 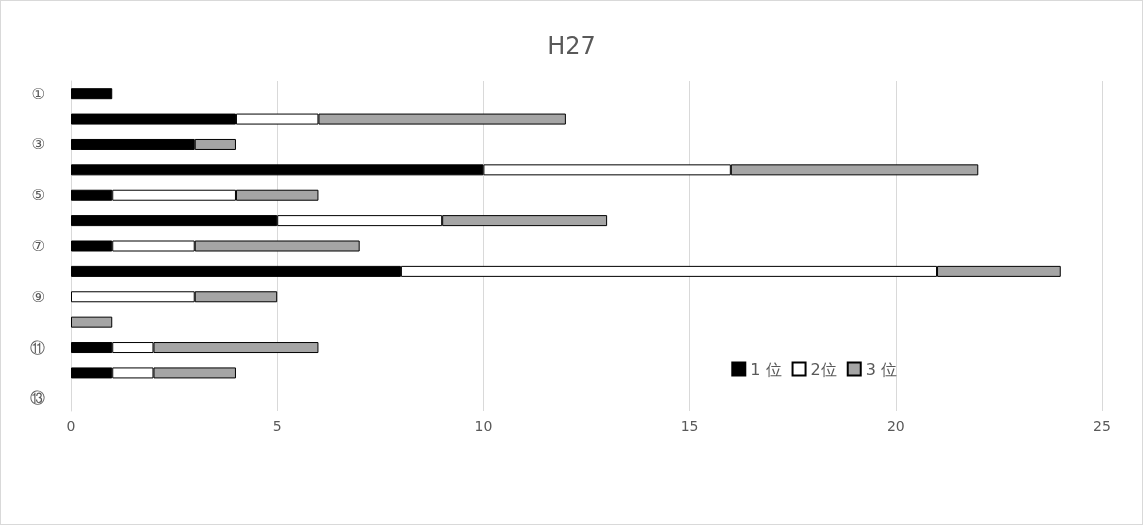 I want to click on x-tick-label: 25, so click(x=1102, y=426).